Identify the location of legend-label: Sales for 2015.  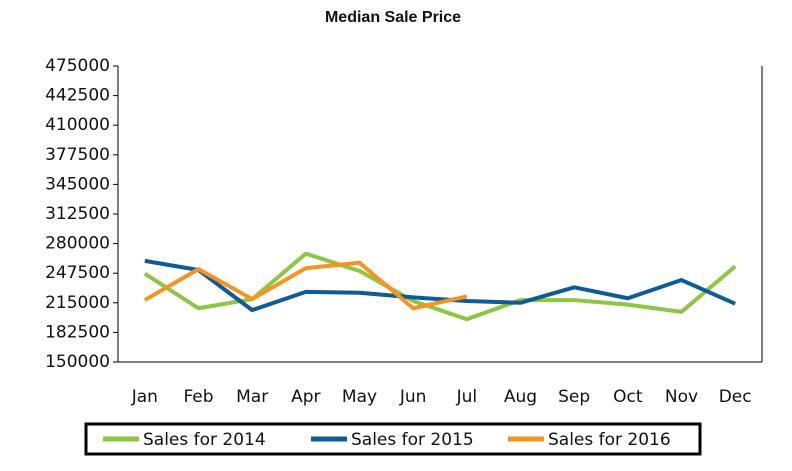
(412, 440).